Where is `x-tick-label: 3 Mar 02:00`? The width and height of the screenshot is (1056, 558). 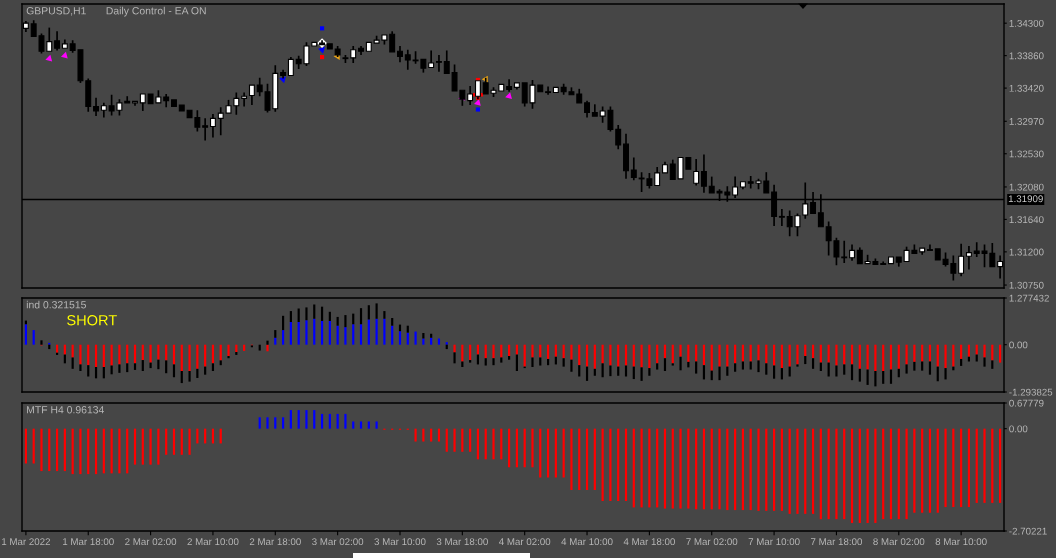
x-tick-label: 3 Mar 02:00 is located at coordinates (338, 542).